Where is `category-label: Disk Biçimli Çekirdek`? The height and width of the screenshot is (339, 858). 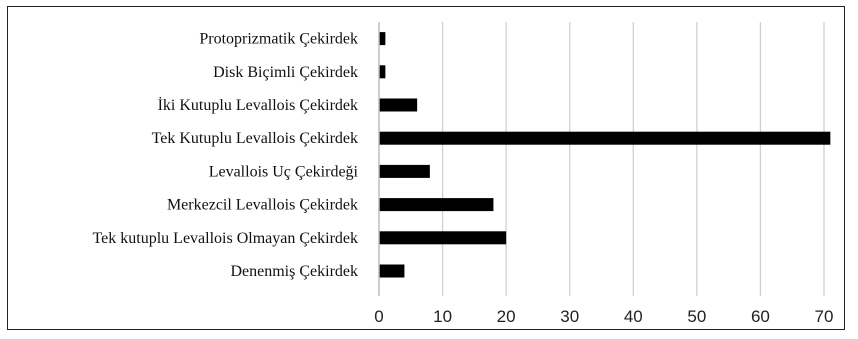
category-label: Disk Biçimli Çekirdek is located at coordinates (285, 72).